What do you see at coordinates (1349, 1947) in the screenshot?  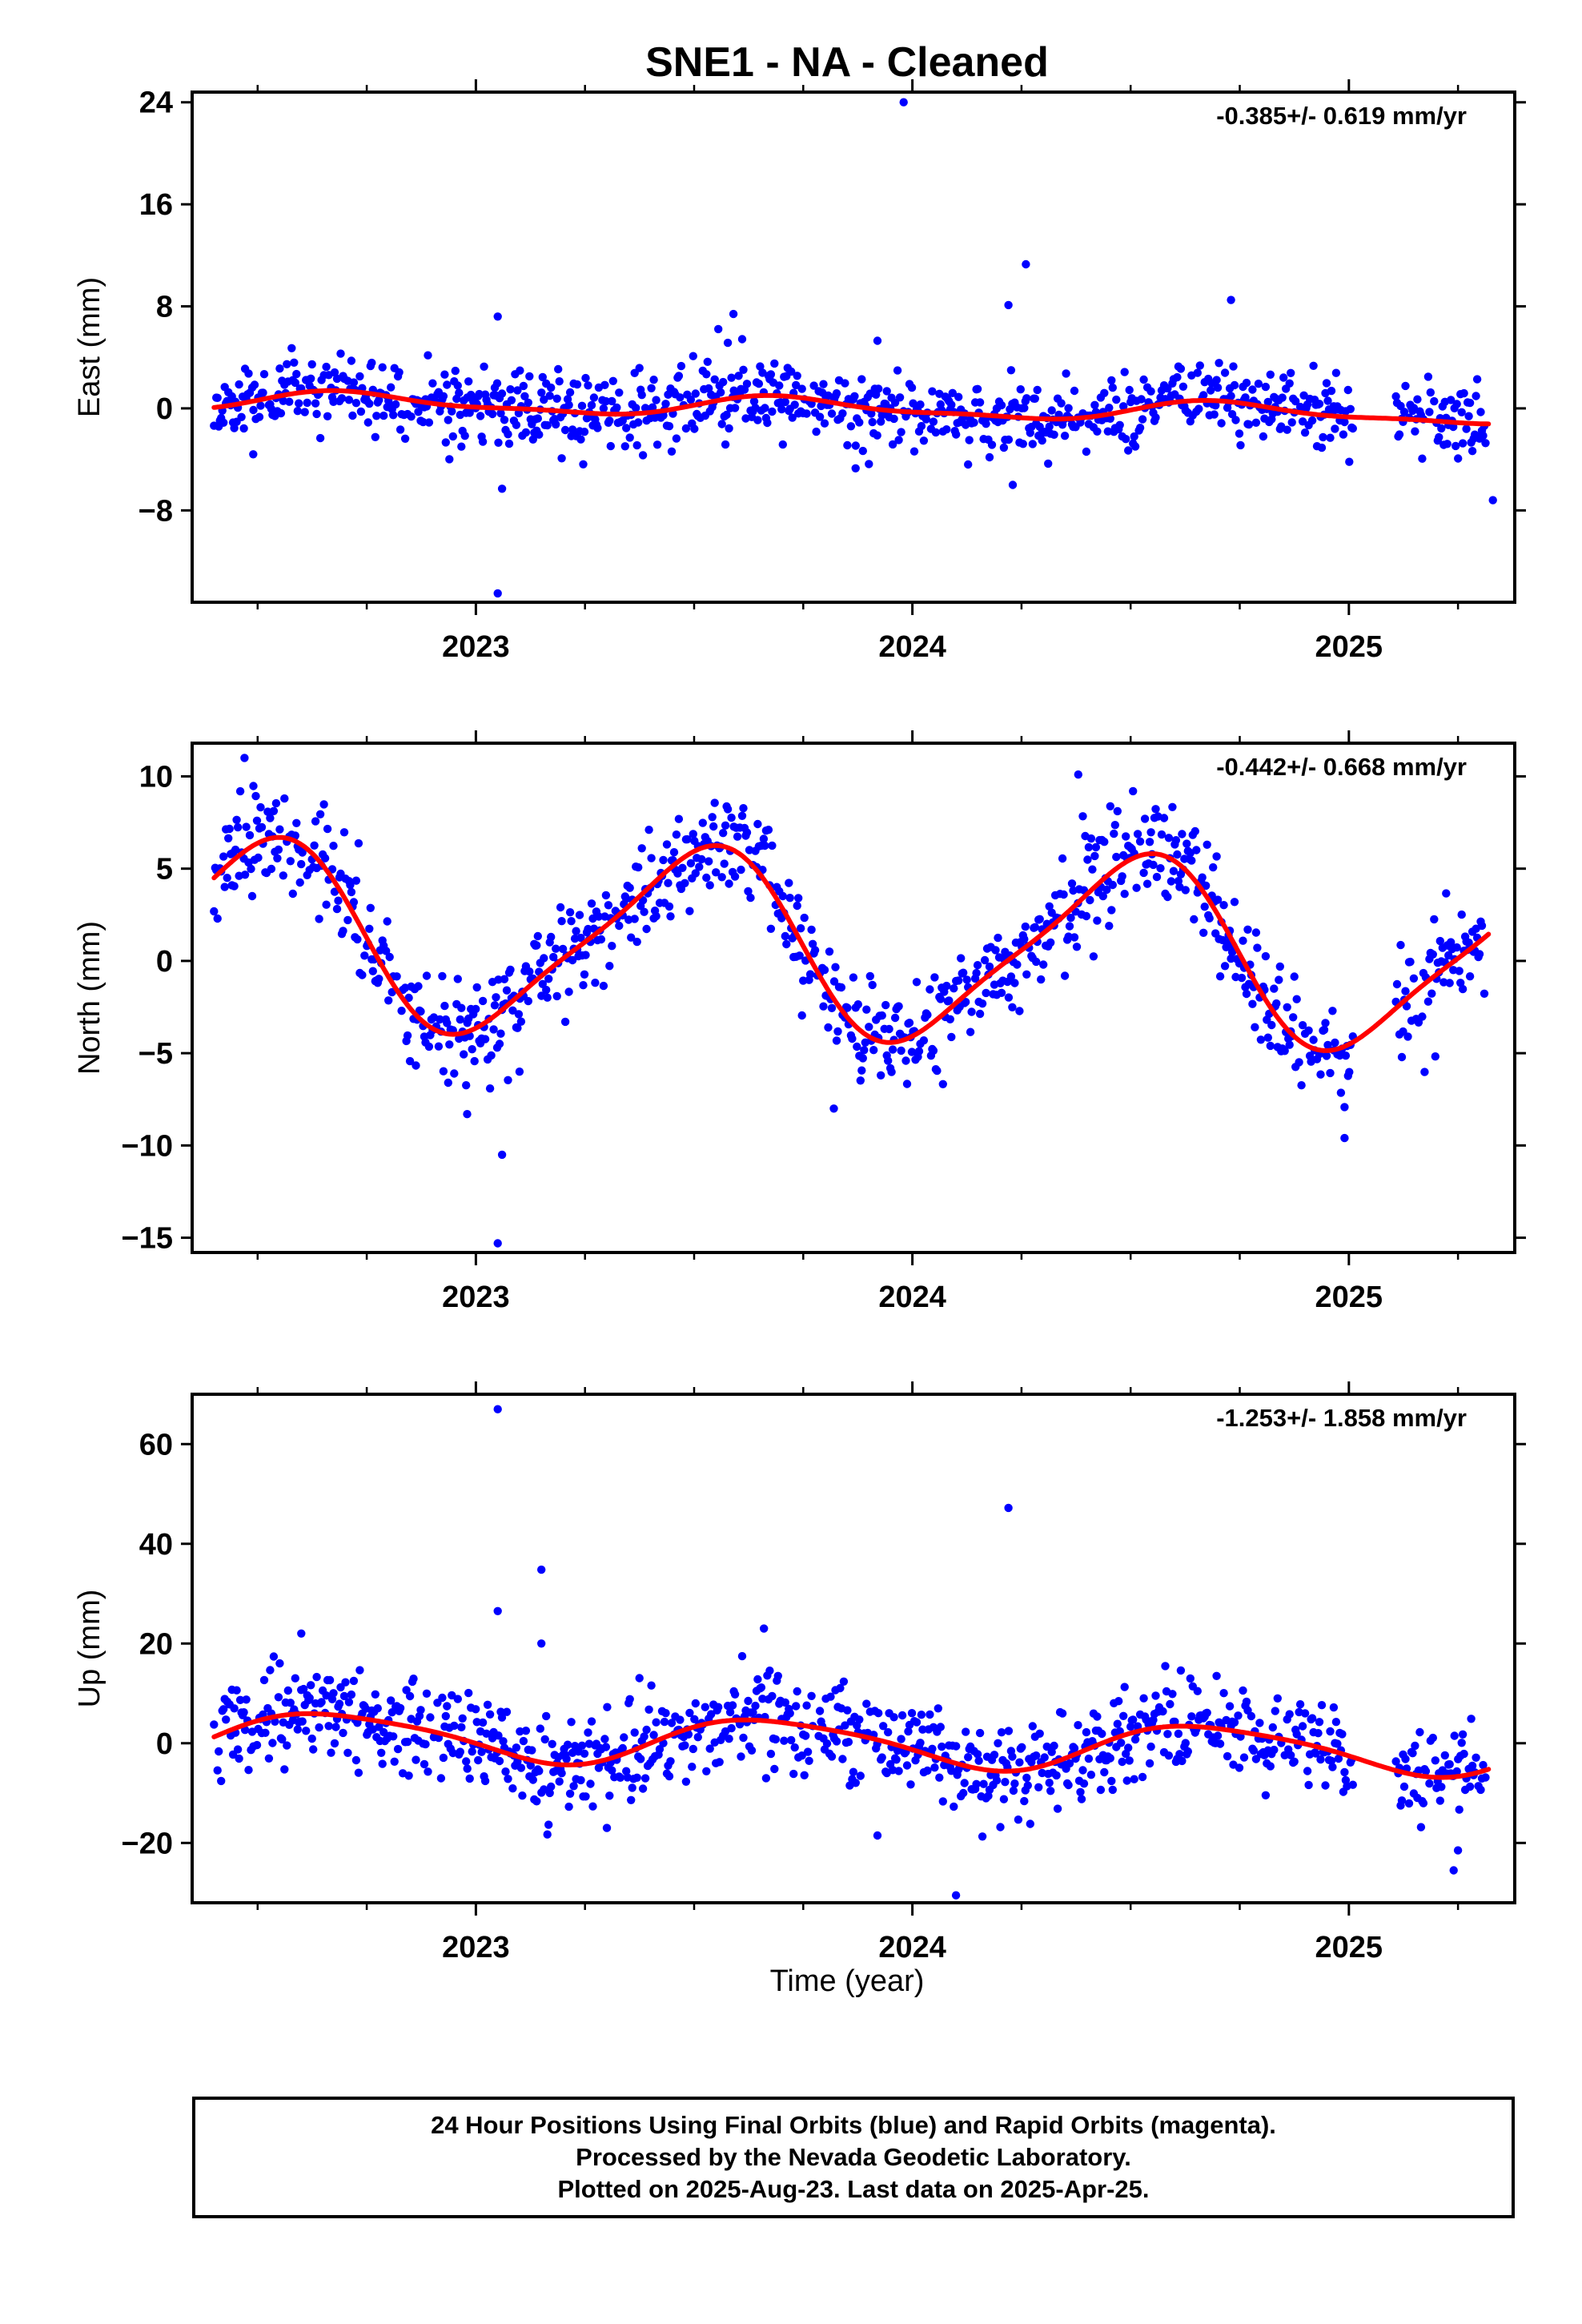 I see `x-tick-label: 2025` at bounding box center [1349, 1947].